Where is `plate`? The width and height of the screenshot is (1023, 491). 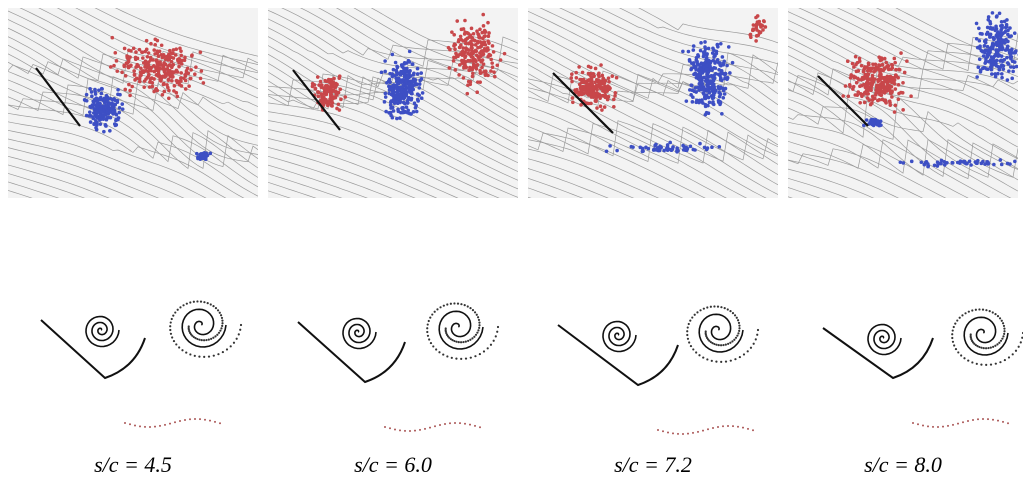 plate is located at coordinates (316, 100).